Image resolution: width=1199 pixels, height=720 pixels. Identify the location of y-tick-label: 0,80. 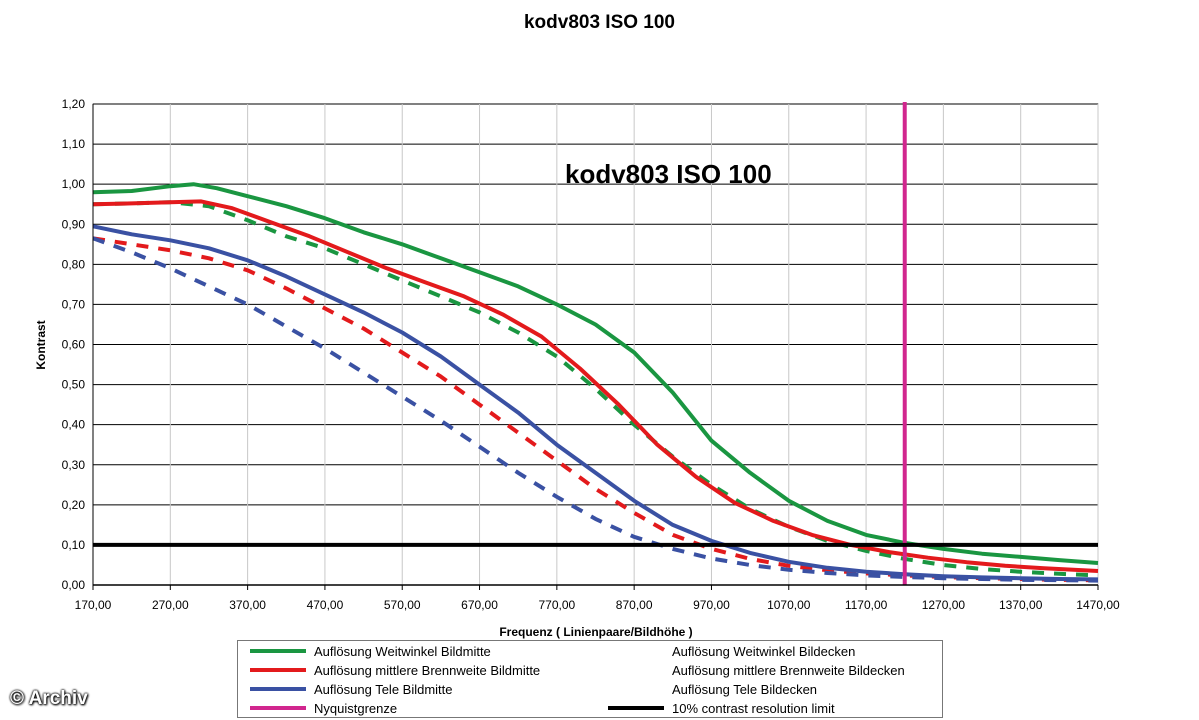
(74, 264).